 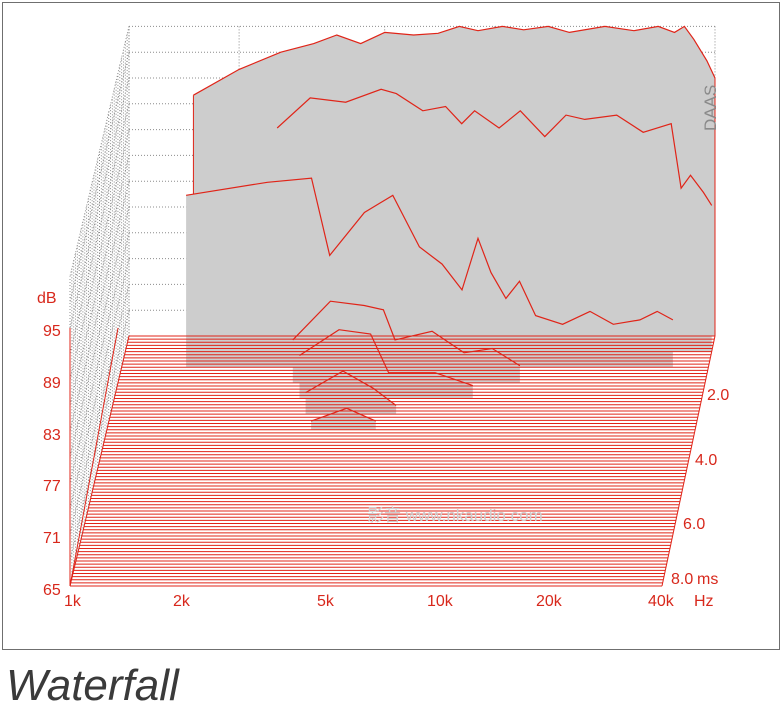 What do you see at coordinates (52, 538) in the screenshot?
I see `y-tick-label: 71` at bounding box center [52, 538].